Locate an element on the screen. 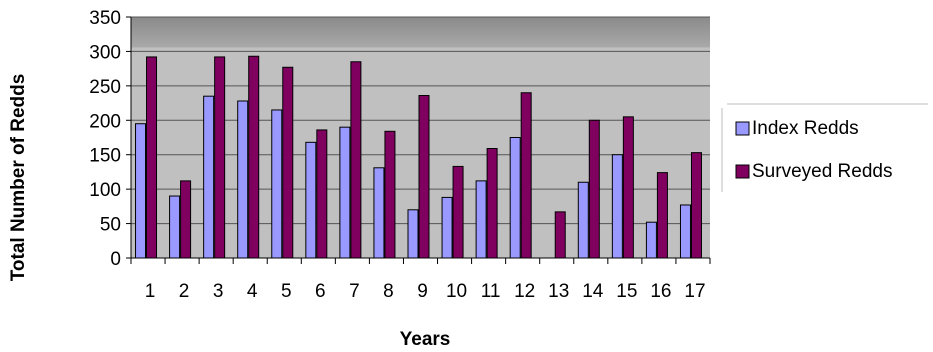 This screenshot has width=933, height=352. legend-label-index: Index Redds is located at coordinates (805, 128).